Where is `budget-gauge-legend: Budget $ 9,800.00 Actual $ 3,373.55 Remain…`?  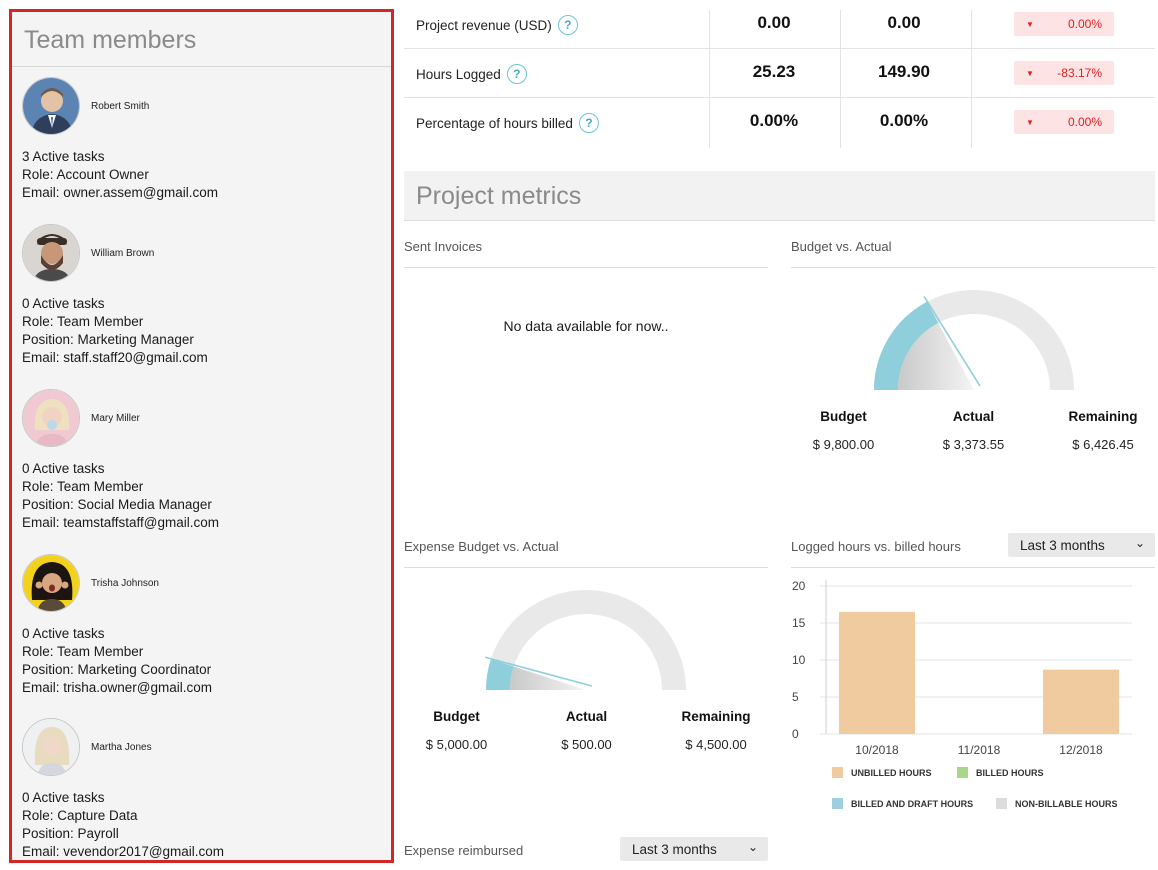
budget-gauge-legend: Budget $ 9,800.00 Actual $ 3,373.55 Remain… is located at coordinates (973, 430).